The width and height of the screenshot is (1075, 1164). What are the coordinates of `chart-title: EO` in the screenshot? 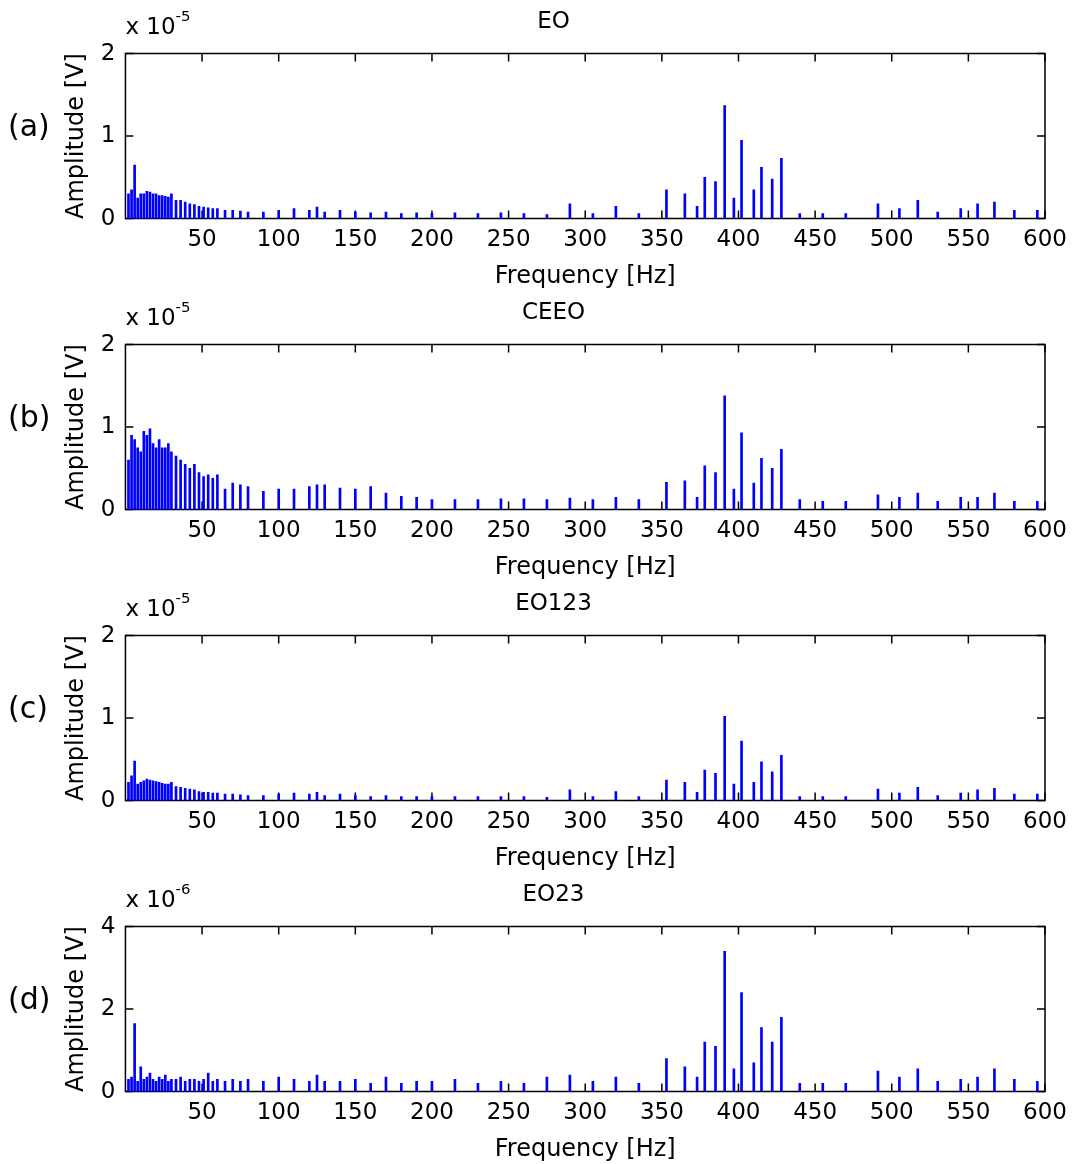 It's located at (553, 19).